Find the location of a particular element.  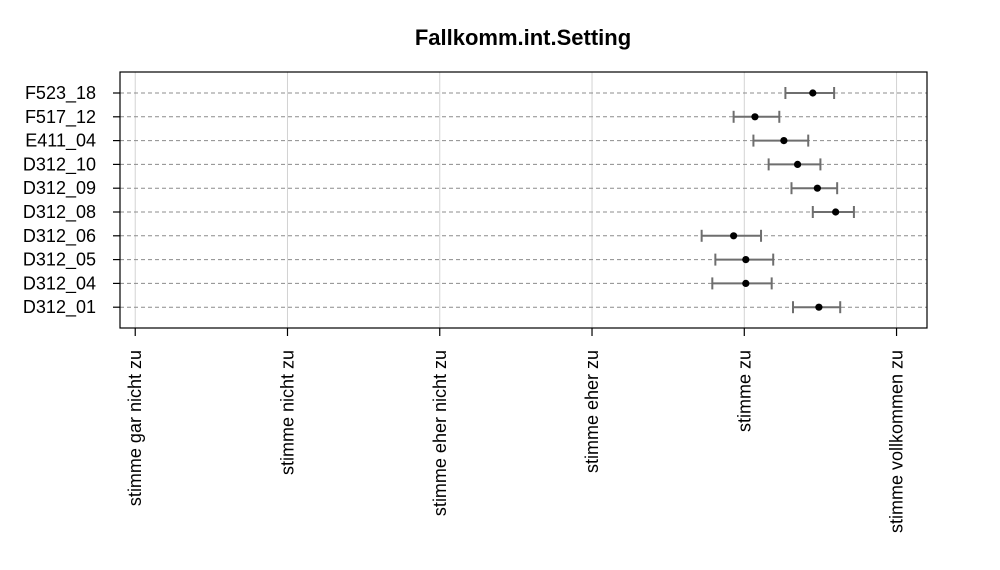

y-tick-label: F517_12 is located at coordinates (60, 117).